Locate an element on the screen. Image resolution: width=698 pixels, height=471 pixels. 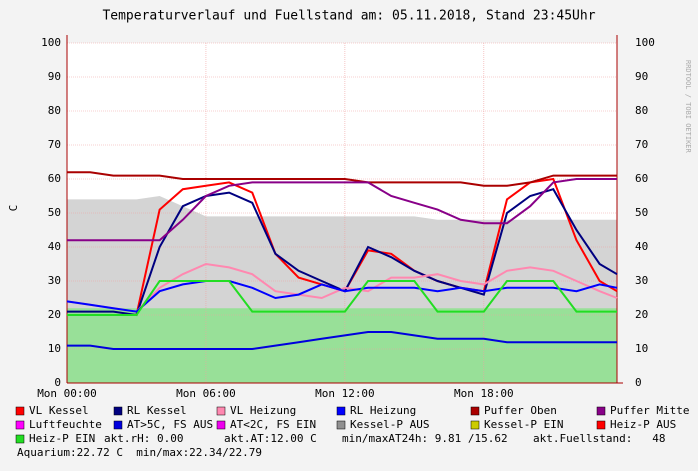
y-label: C is located at coordinates (13, 208).